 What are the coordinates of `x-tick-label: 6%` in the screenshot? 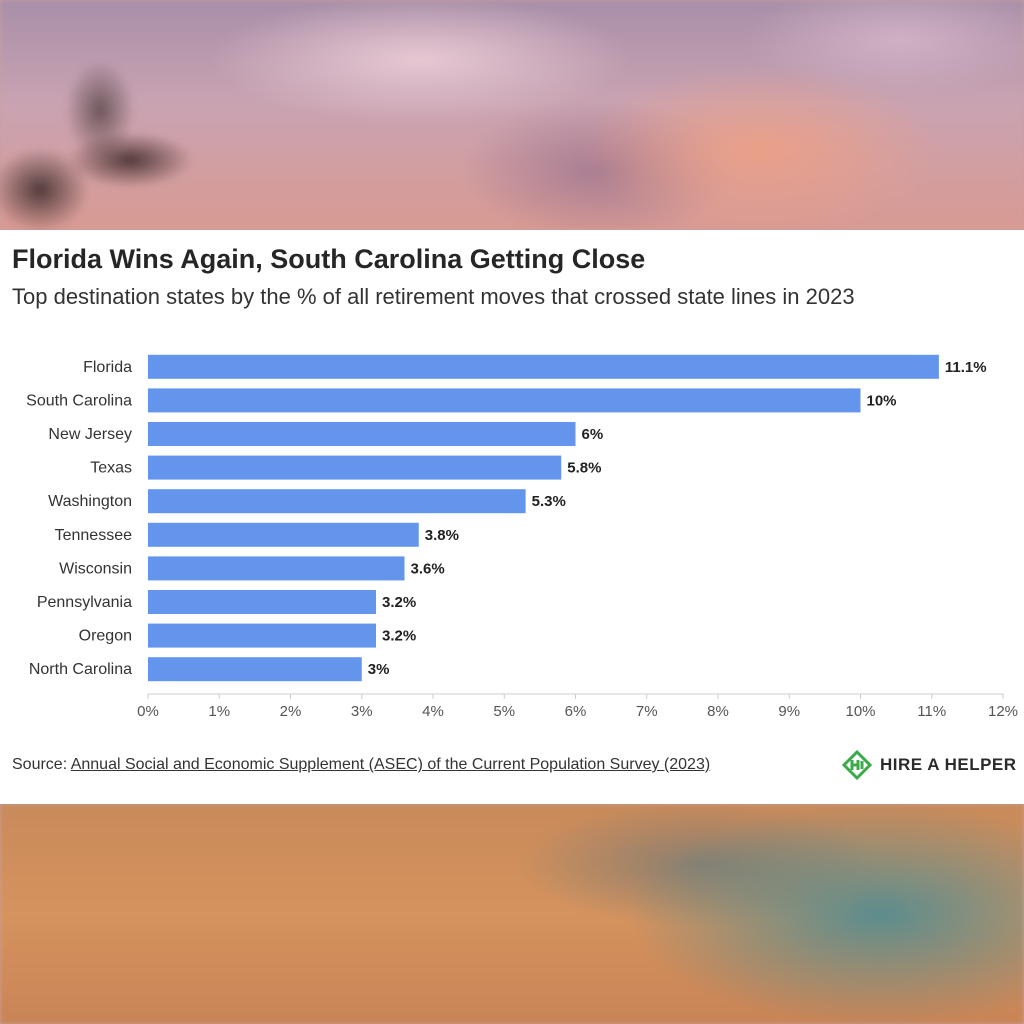 It's located at (576, 711).